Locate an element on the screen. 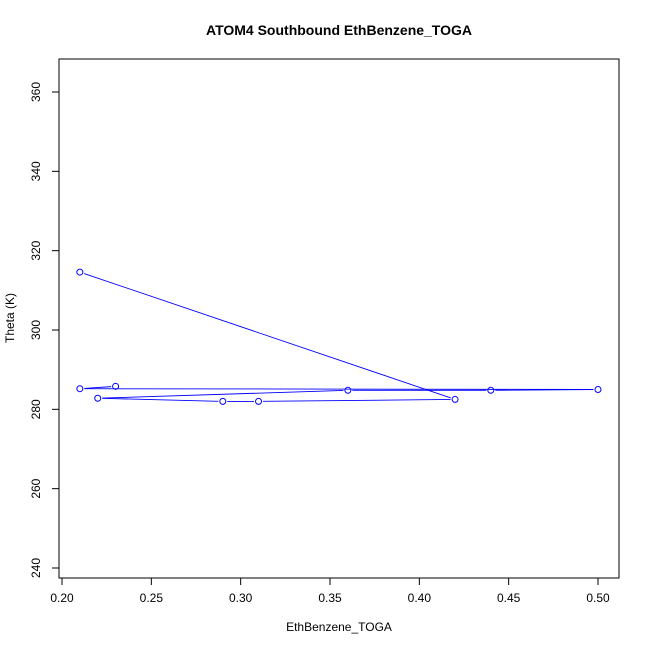 Image resolution: width=650 pixels, height=650 pixels. x-axis: 0.20 0.25 0.30 0.35 0.40 0.45 0.50 is located at coordinates (330, 591).